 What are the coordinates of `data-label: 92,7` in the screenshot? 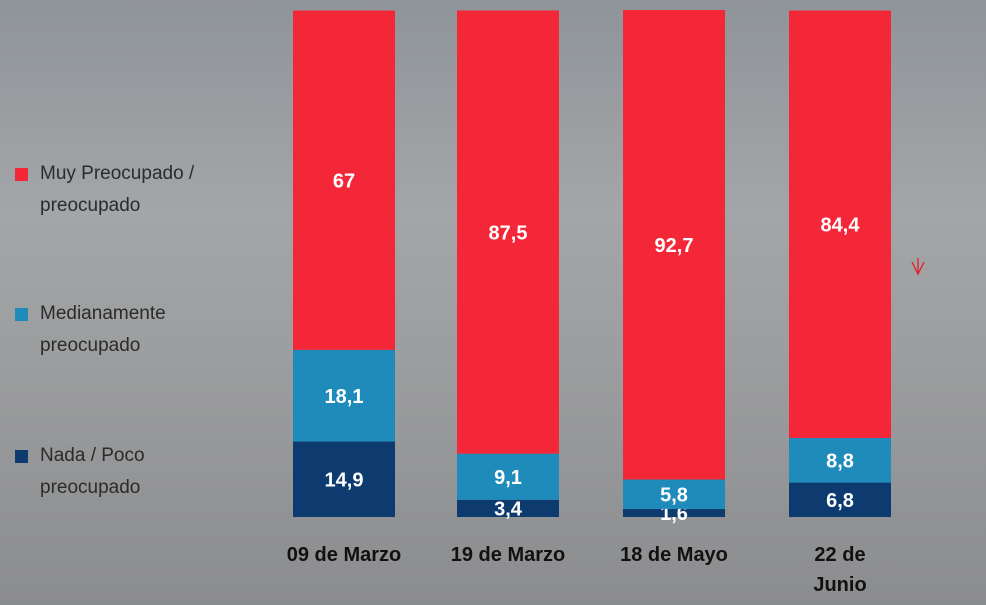 It's located at (674, 246).